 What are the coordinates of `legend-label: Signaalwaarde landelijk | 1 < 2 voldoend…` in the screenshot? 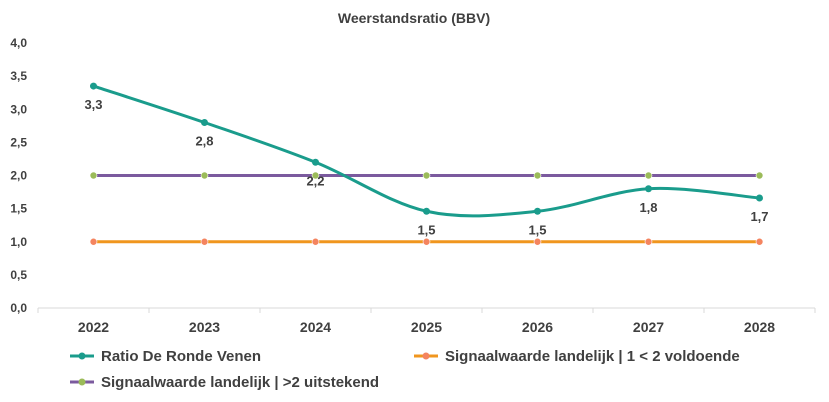 It's located at (592, 356).